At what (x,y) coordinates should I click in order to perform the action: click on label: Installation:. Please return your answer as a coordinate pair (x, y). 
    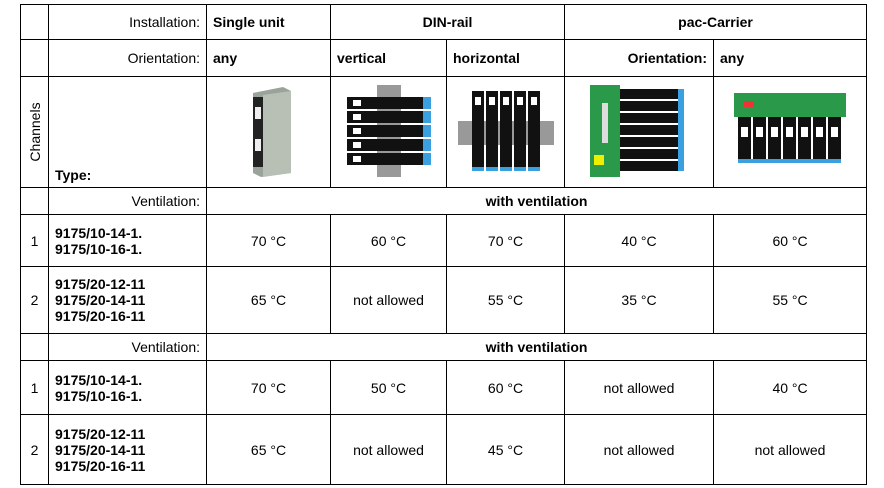
    Looking at the image, I should click on (127, 22).